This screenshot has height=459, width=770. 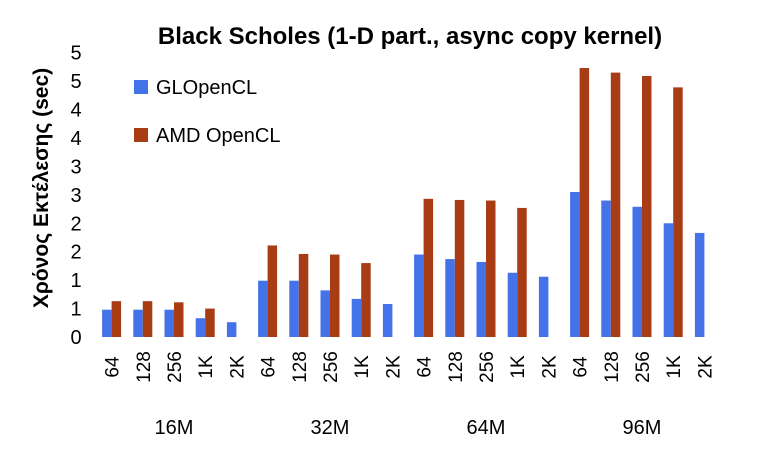 I want to click on y-axis-label: Χρόνος Εκτέλεσης (sec), so click(x=41, y=188).